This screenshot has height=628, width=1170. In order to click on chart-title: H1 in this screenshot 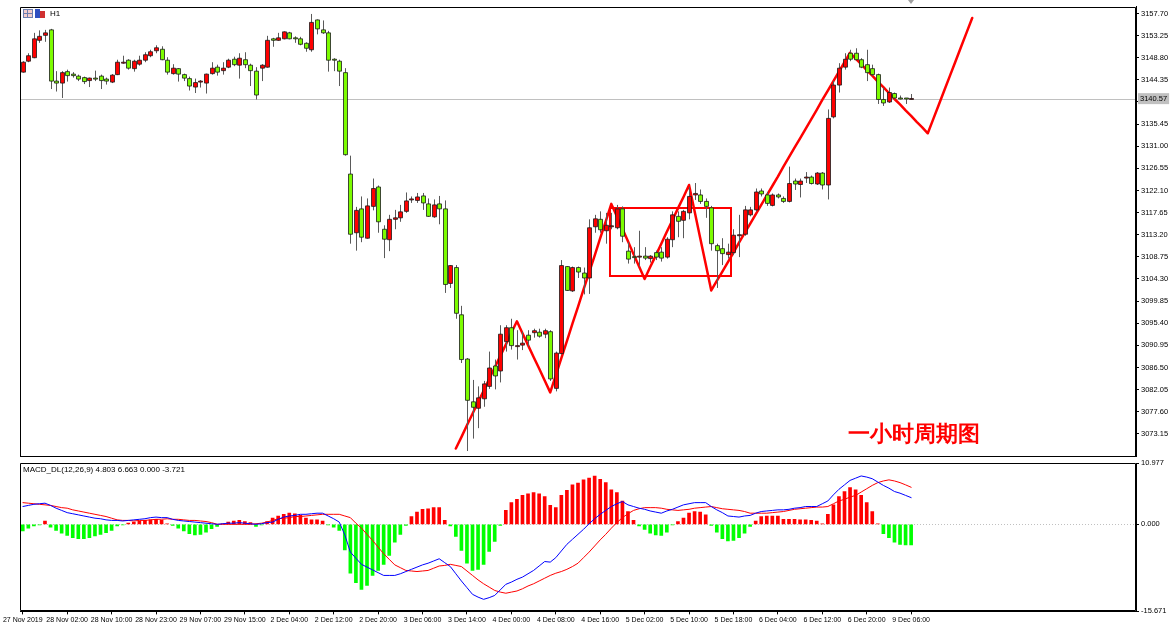, I will do `click(55, 13)`.